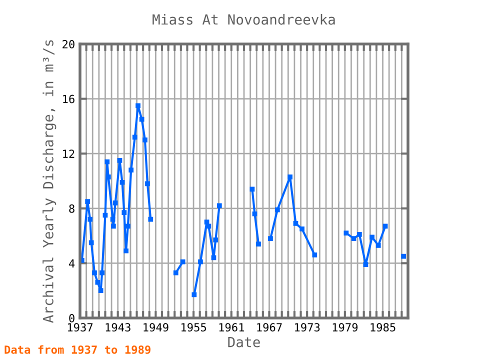 The width and height of the screenshot is (480, 360). Describe the element at coordinates (383, 327) in the screenshot. I see `x-tick-label: 1985` at that location.